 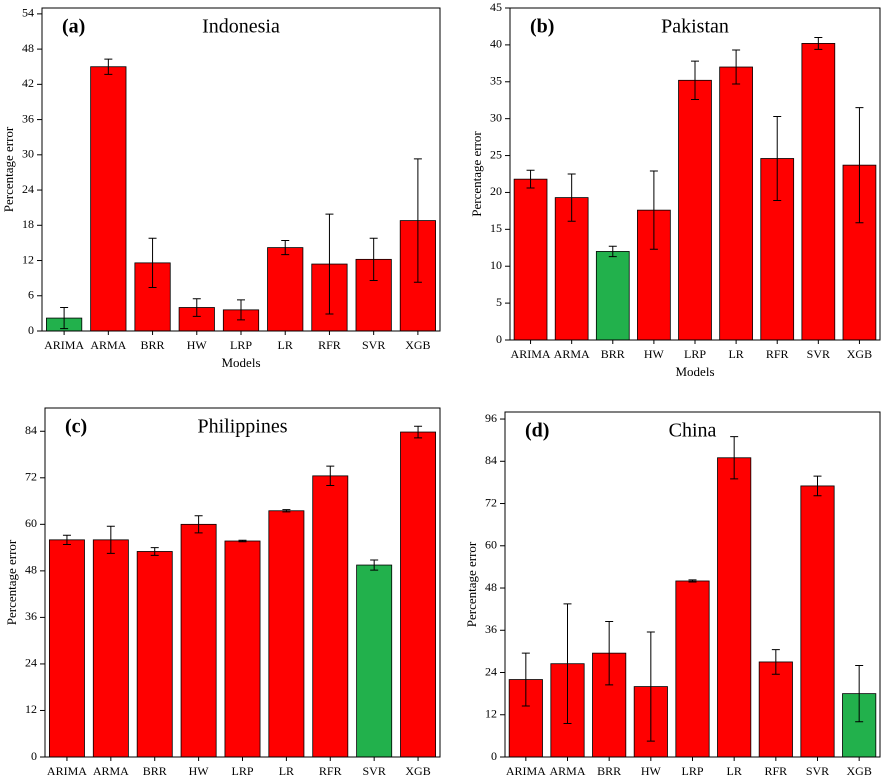 What do you see at coordinates (241, 27) in the screenshot?
I see `chart-title: Indonesia` at bounding box center [241, 27].